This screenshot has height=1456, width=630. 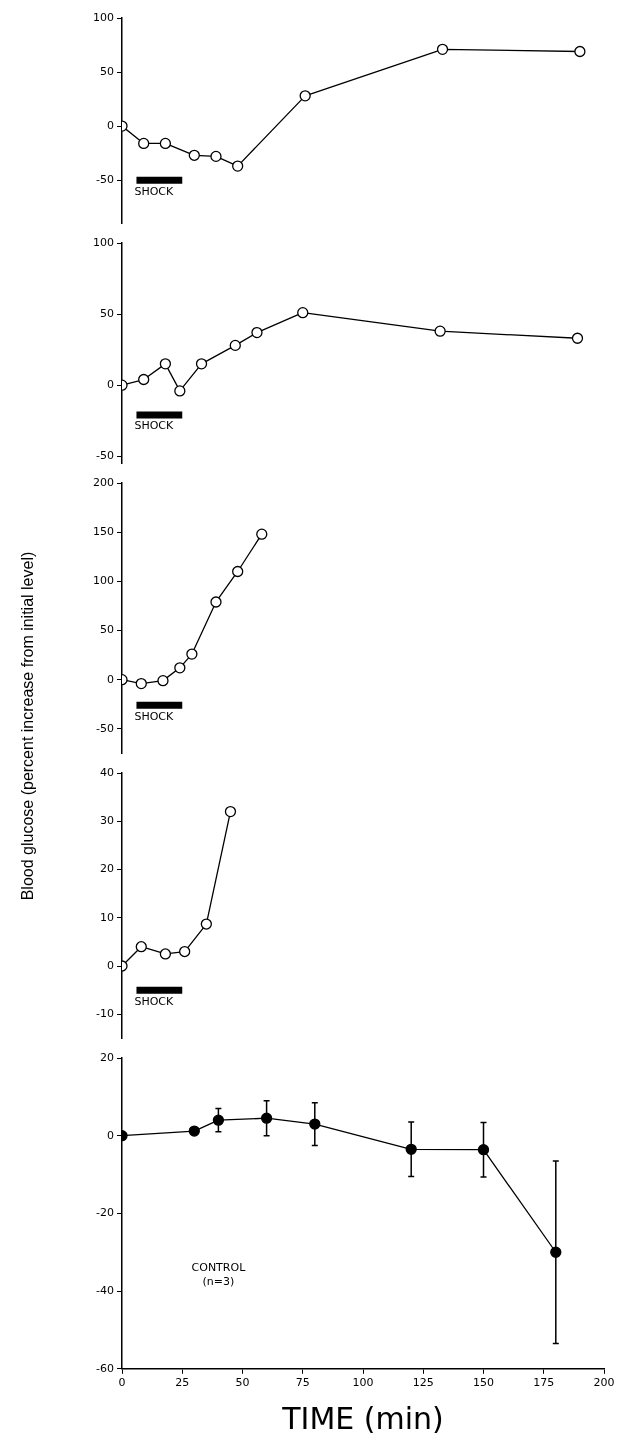 I want to click on x-tick-label: 25, so click(x=182, y=1383).